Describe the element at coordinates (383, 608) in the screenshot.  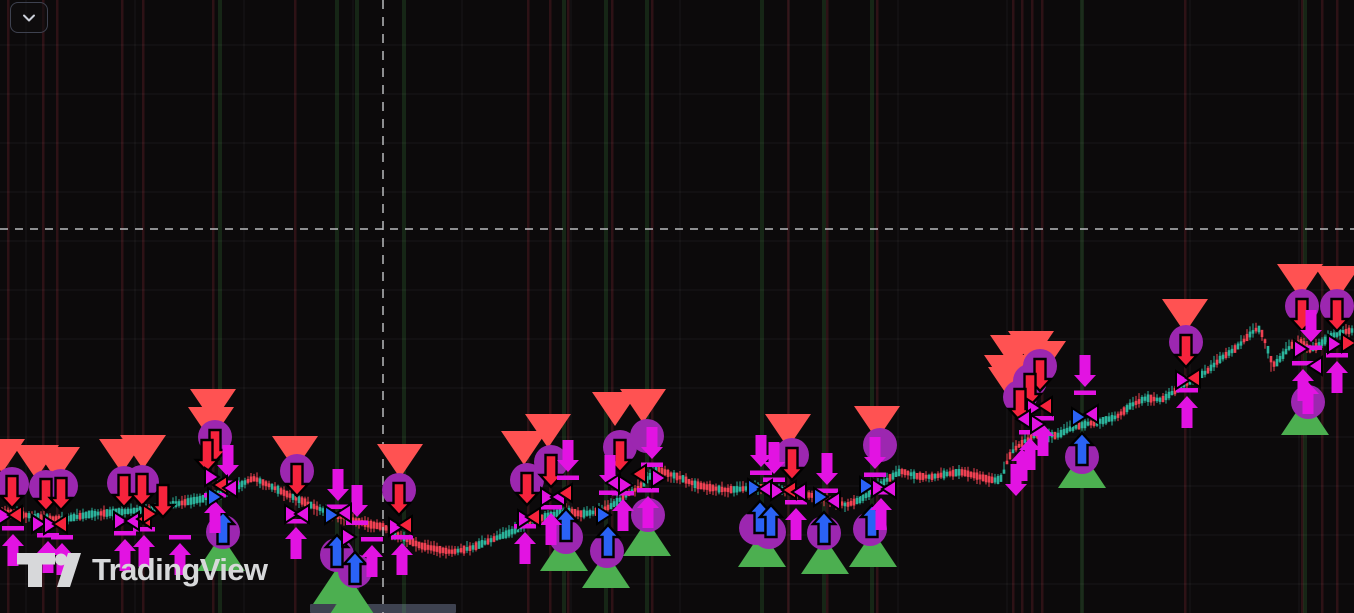
I see `scrollbar-thumb` at that location.